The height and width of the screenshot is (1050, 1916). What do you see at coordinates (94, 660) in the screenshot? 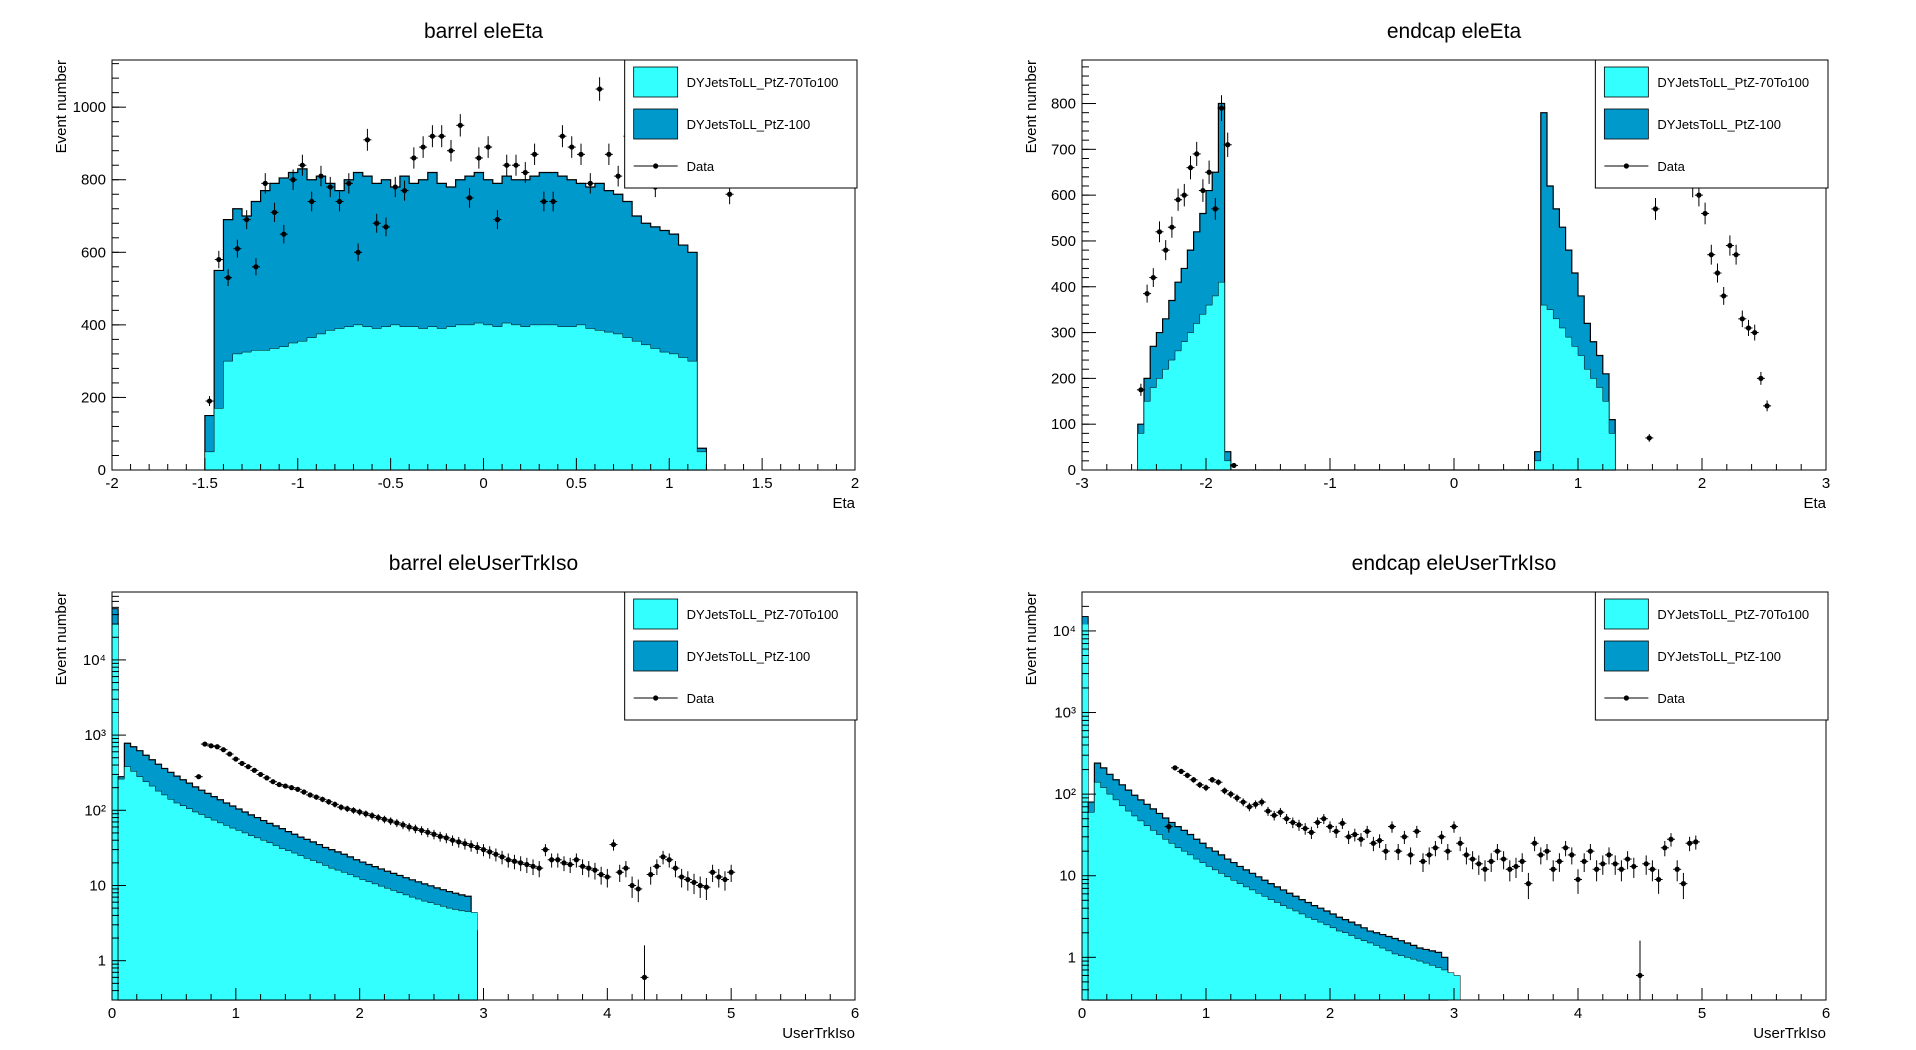
I see `y-tick-label: 10⁴` at bounding box center [94, 660].